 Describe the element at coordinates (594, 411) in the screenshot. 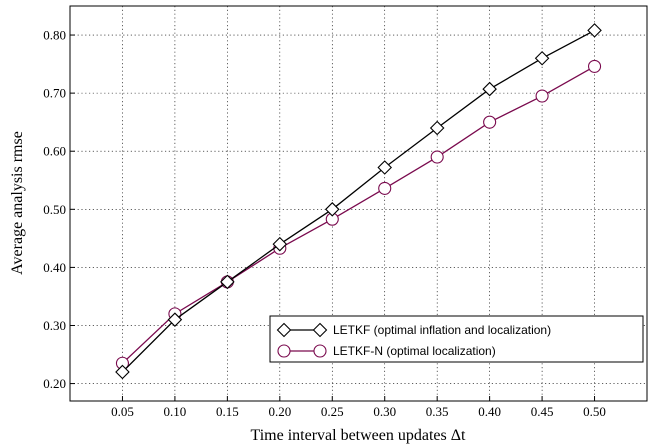

I see `x-tick-label: 0.50` at that location.